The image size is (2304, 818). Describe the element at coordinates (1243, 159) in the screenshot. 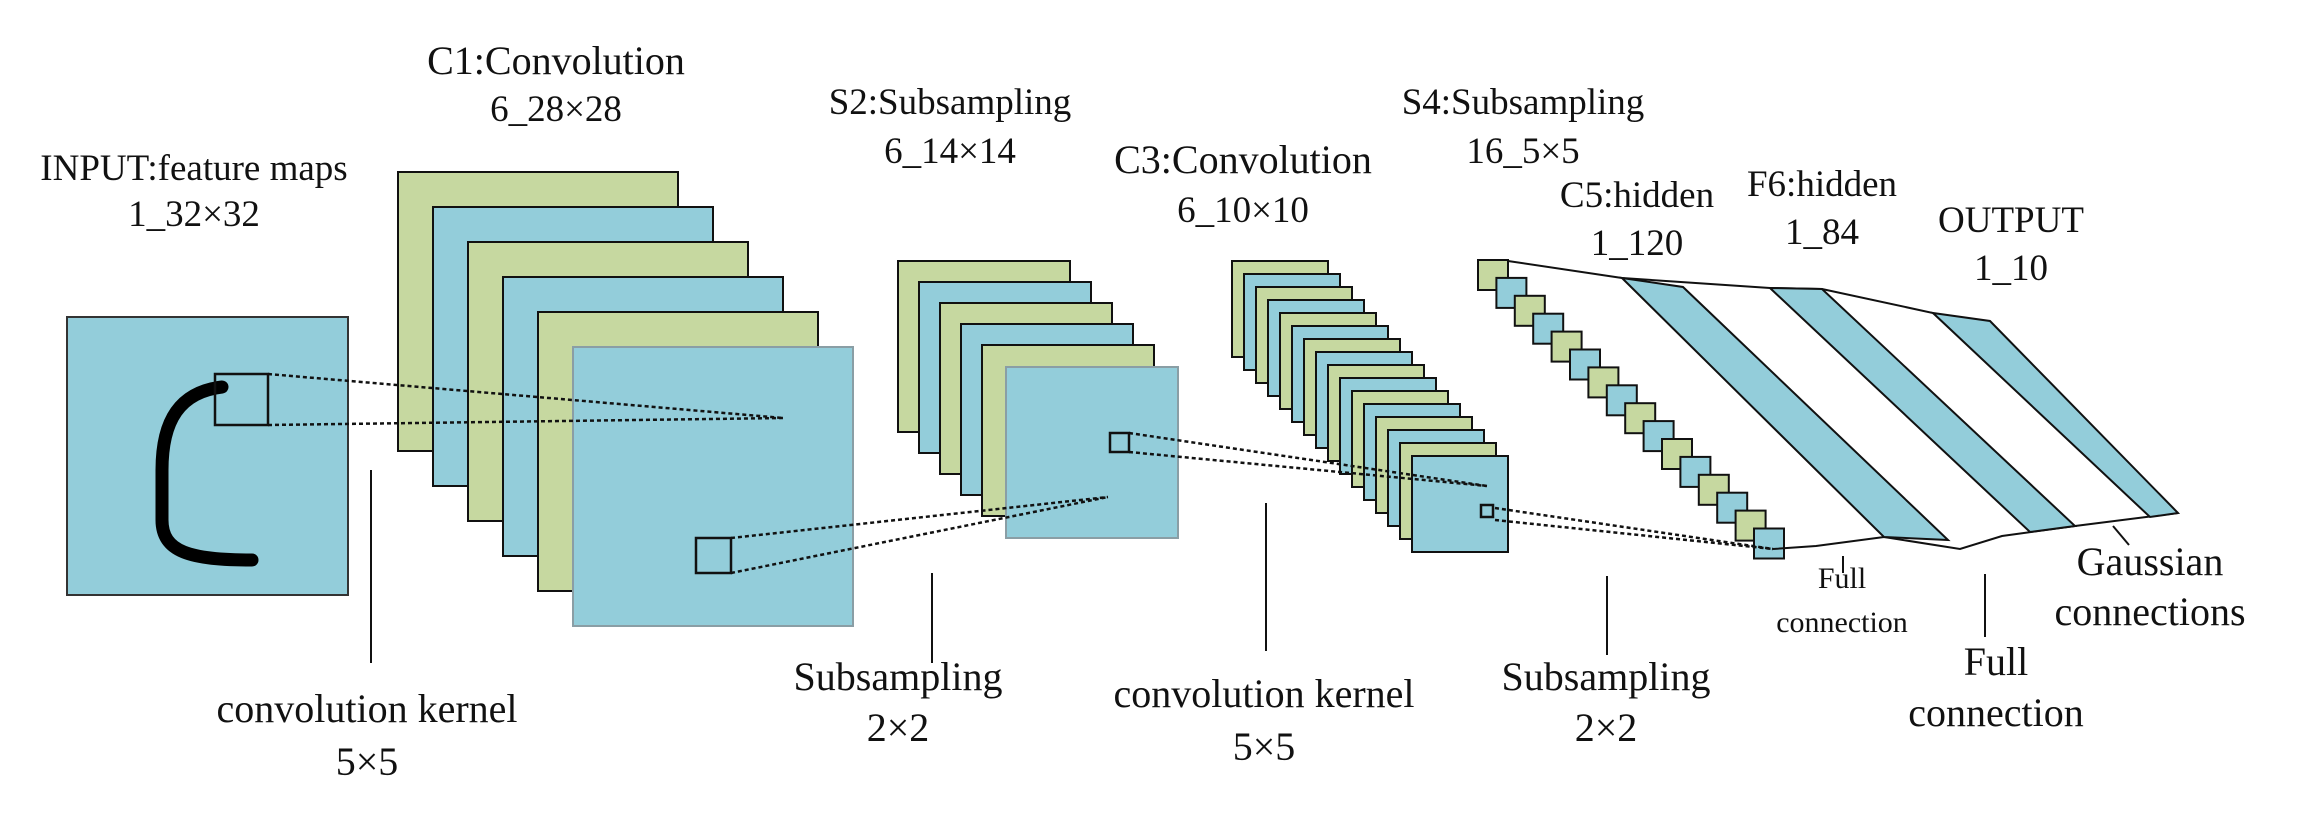

I see `c3-layer-name: C3:Convolution` at that location.